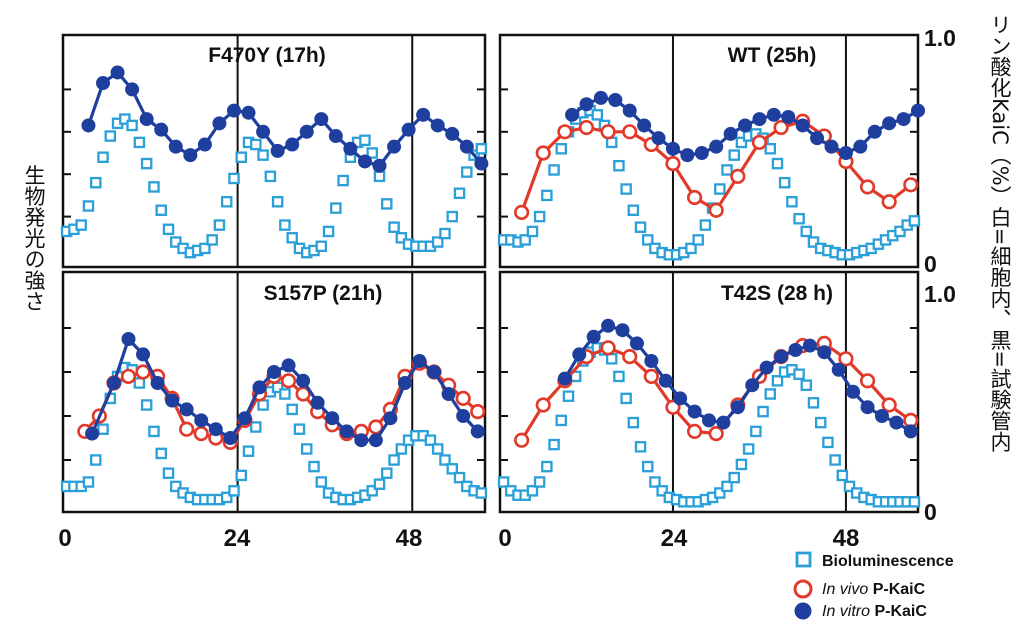 The image size is (1018, 623). What do you see at coordinates (888, 561) in the screenshot?
I see `legend-label-bio: Bioluminescence` at bounding box center [888, 561].